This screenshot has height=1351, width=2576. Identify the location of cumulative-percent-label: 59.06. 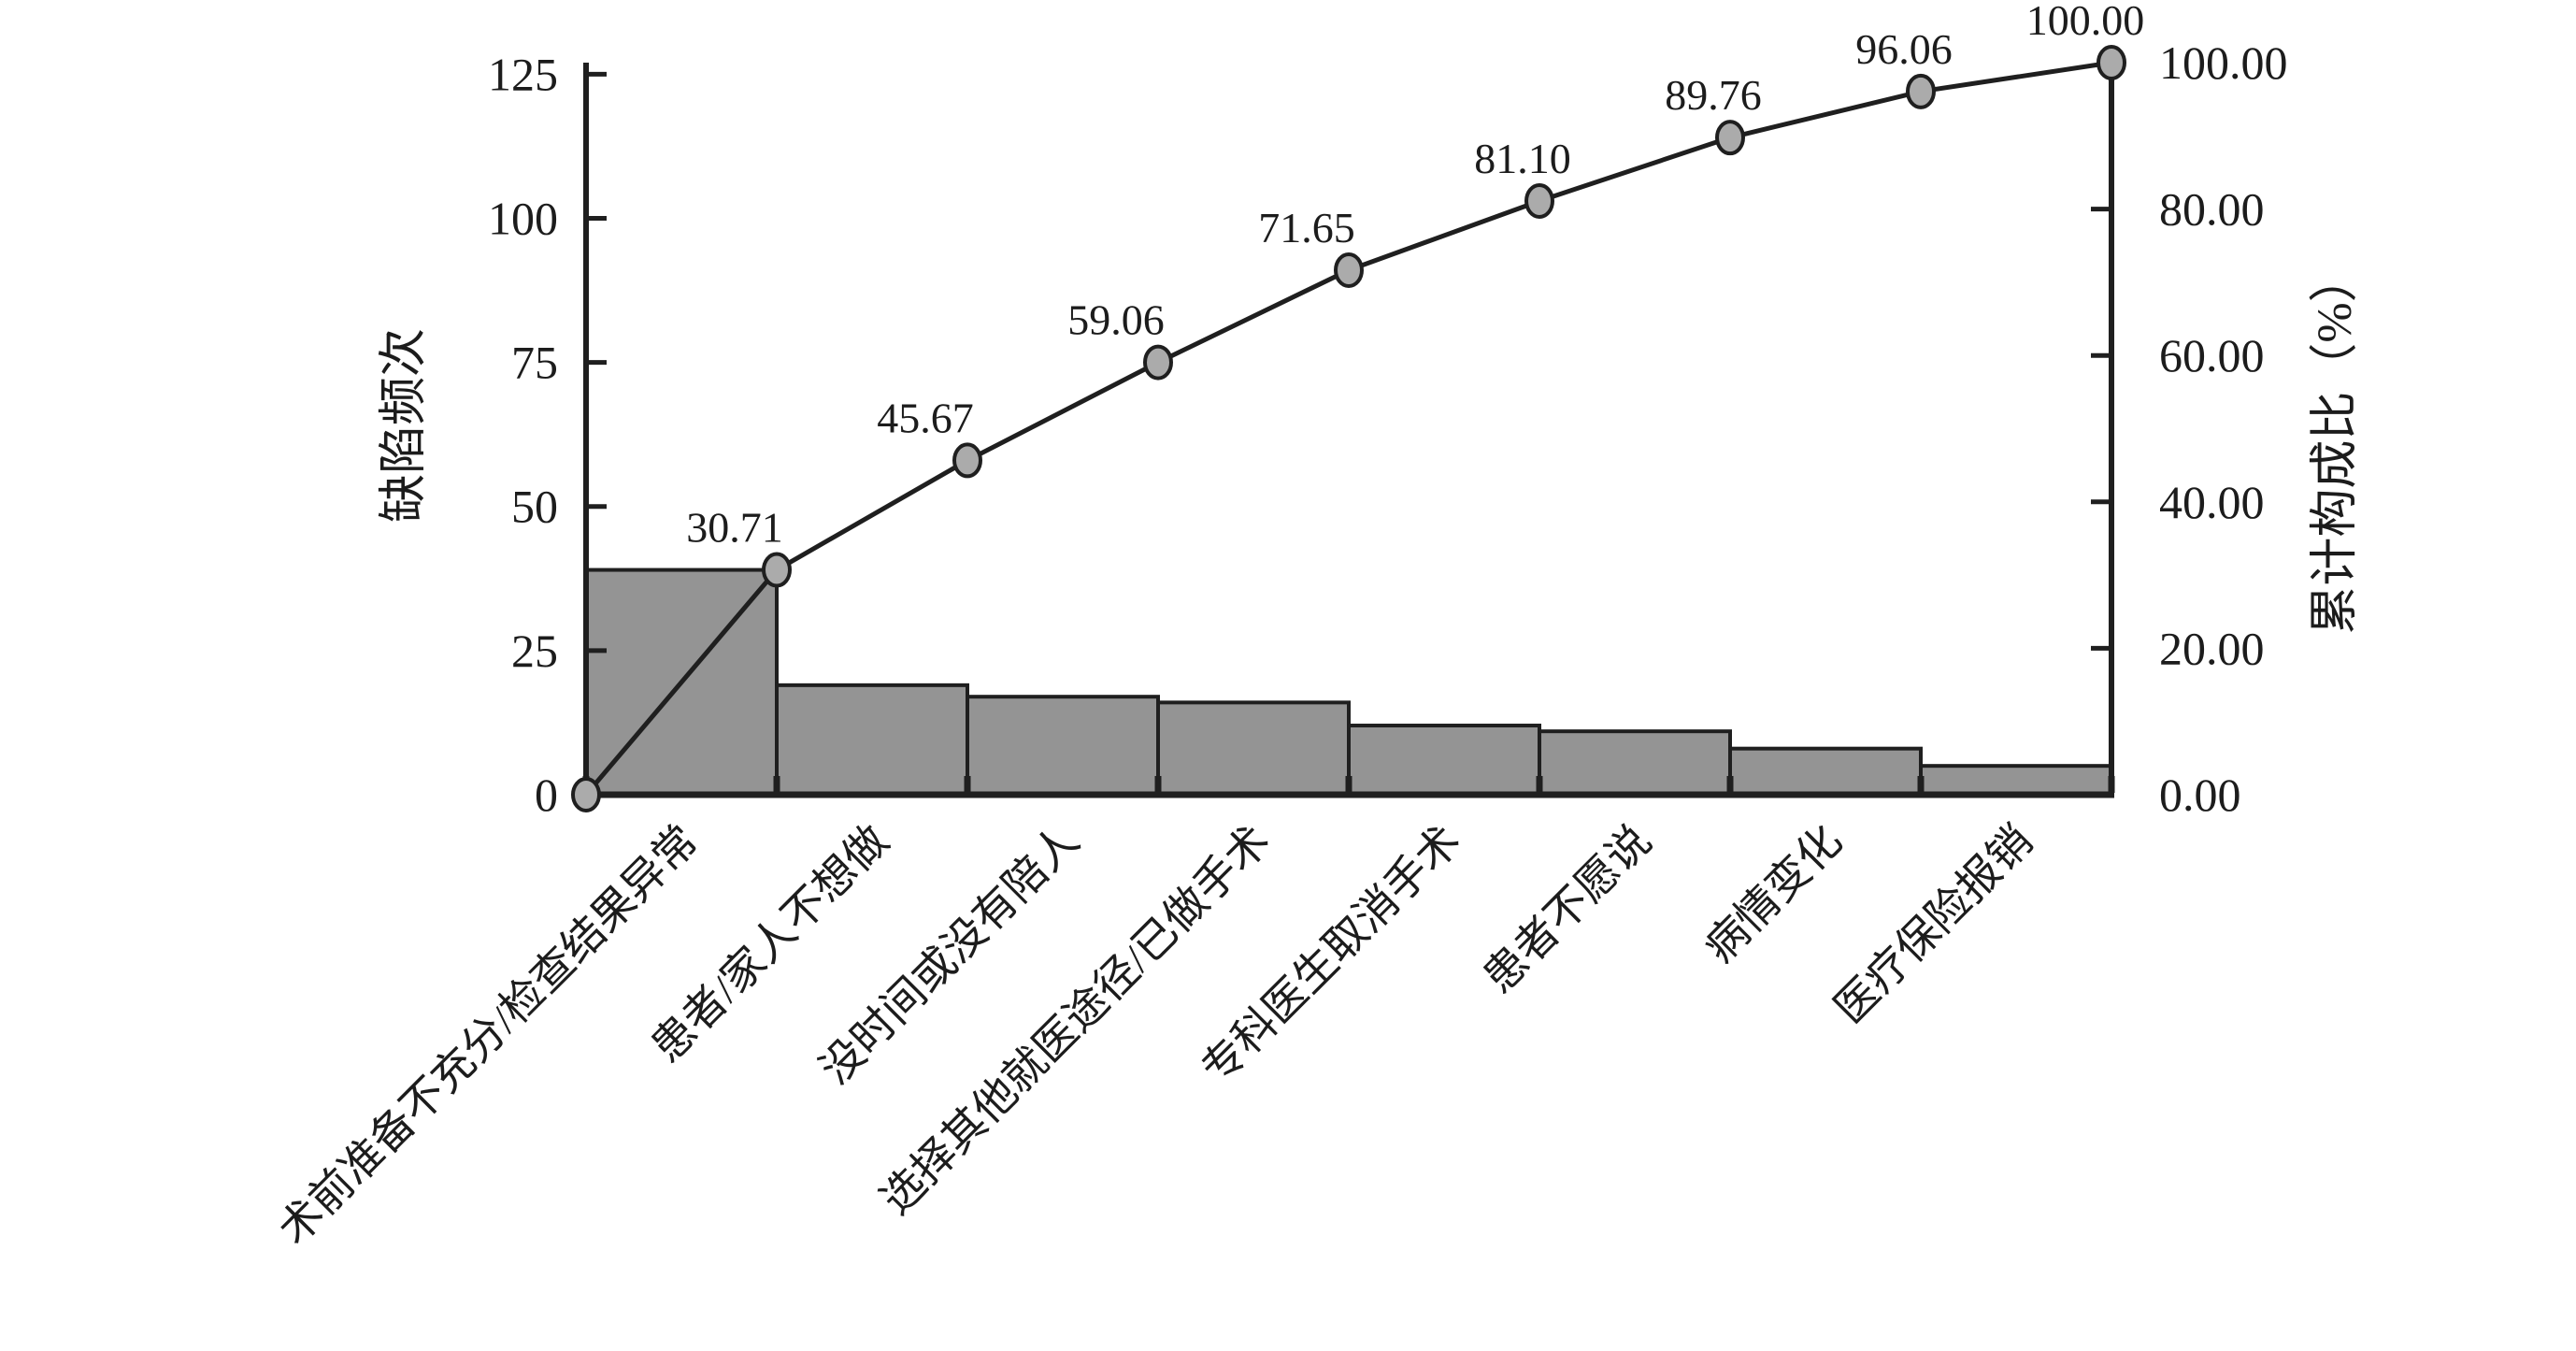
(1116, 320).